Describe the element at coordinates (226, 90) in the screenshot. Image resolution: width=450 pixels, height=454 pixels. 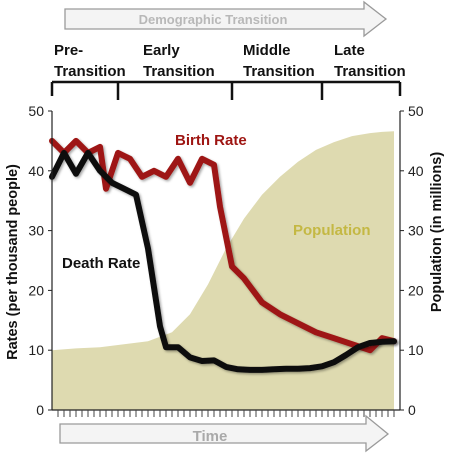
I see `stage-bracket` at that location.